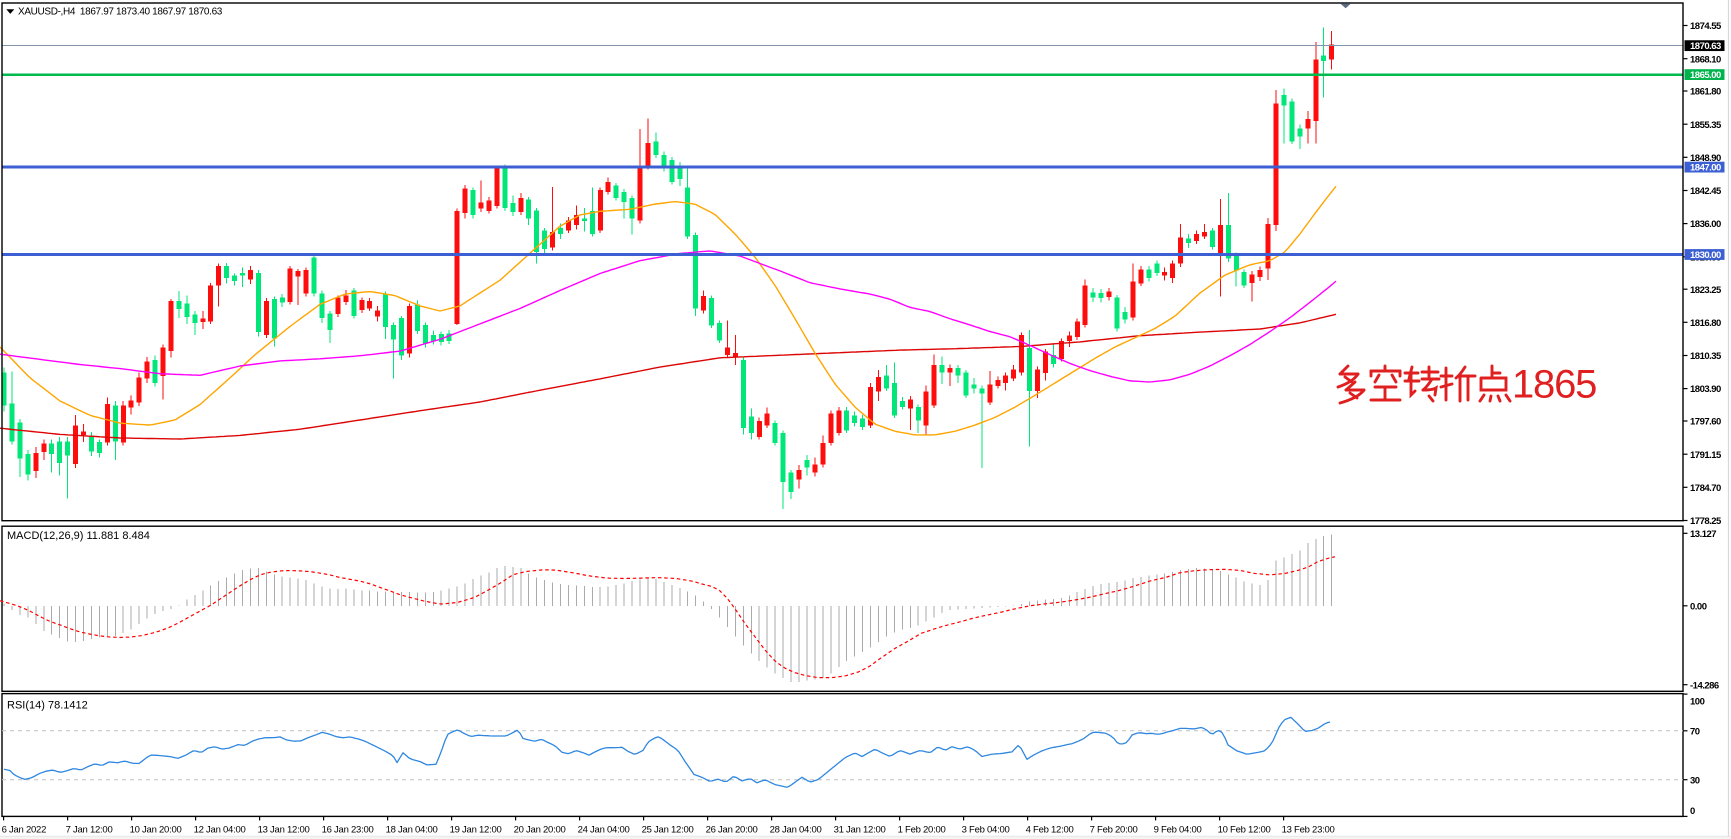 This screenshot has height=839, width=1731. What do you see at coordinates (1705, 59) in the screenshot?
I see `svg-text: 1868.10` at bounding box center [1705, 59].